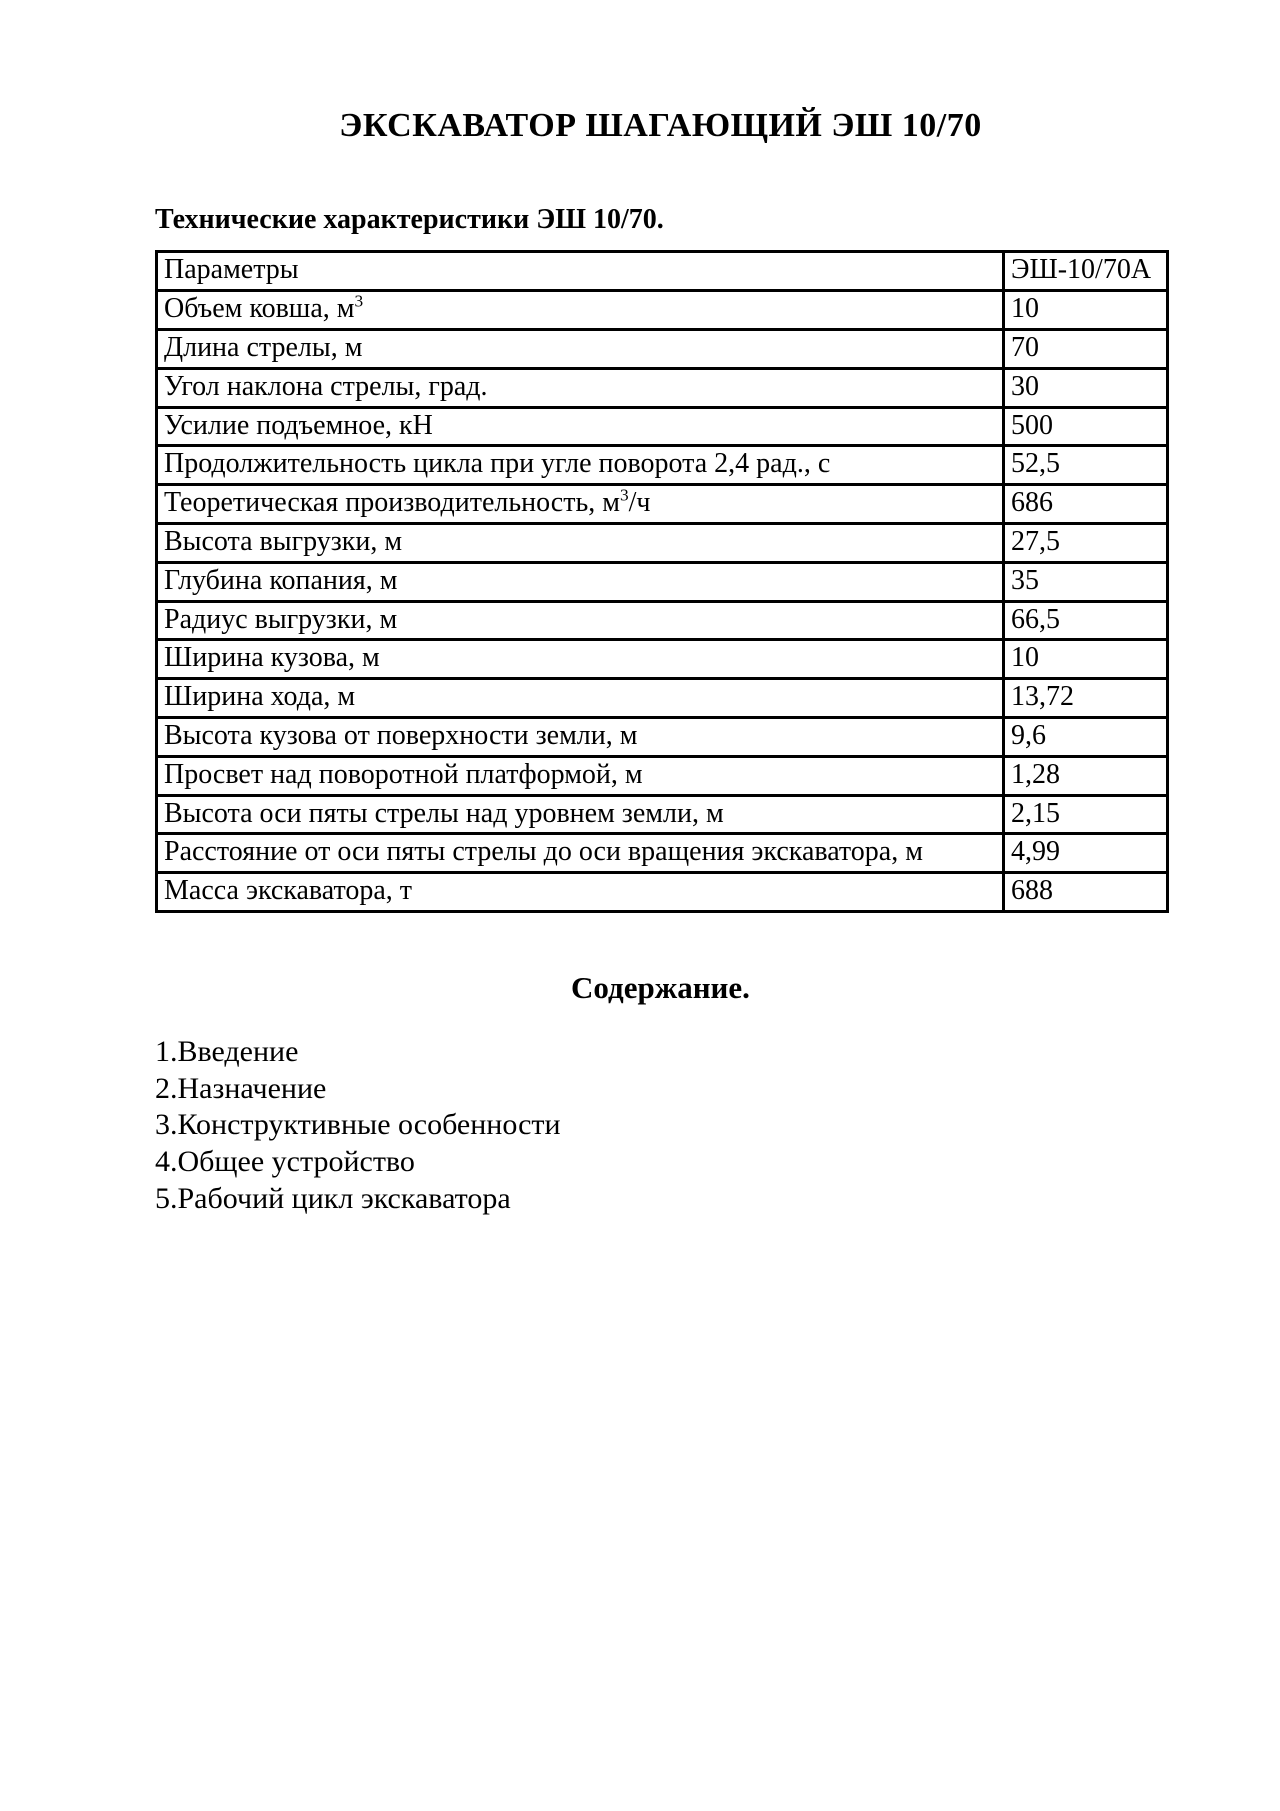 This screenshot has height=1811, width=1280. What do you see at coordinates (1085, 581) in the screenshot?
I see `value-cell: 35` at bounding box center [1085, 581].